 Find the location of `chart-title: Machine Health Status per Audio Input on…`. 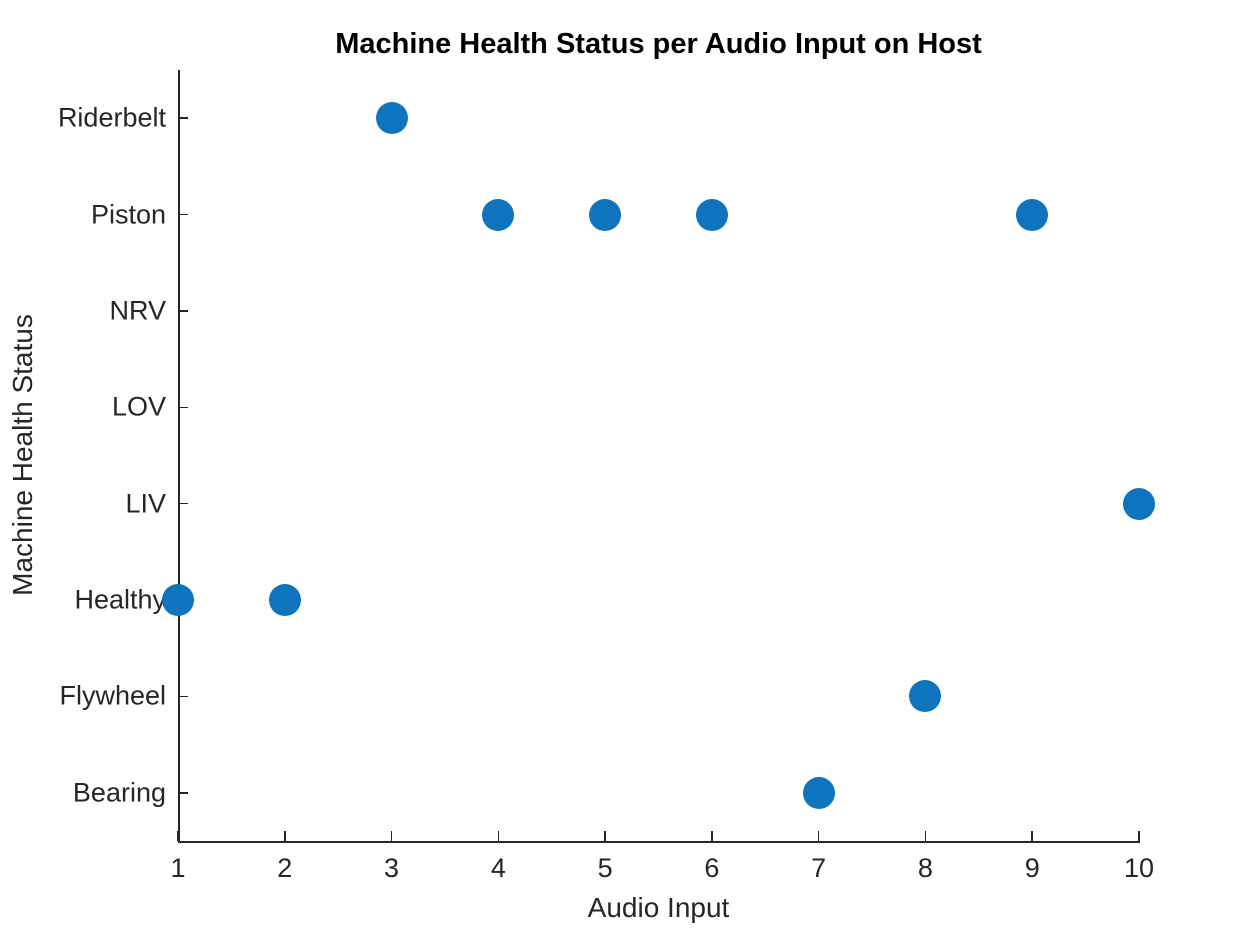

chart-title: Machine Health Status per Audio Input on… is located at coordinates (658, 44).